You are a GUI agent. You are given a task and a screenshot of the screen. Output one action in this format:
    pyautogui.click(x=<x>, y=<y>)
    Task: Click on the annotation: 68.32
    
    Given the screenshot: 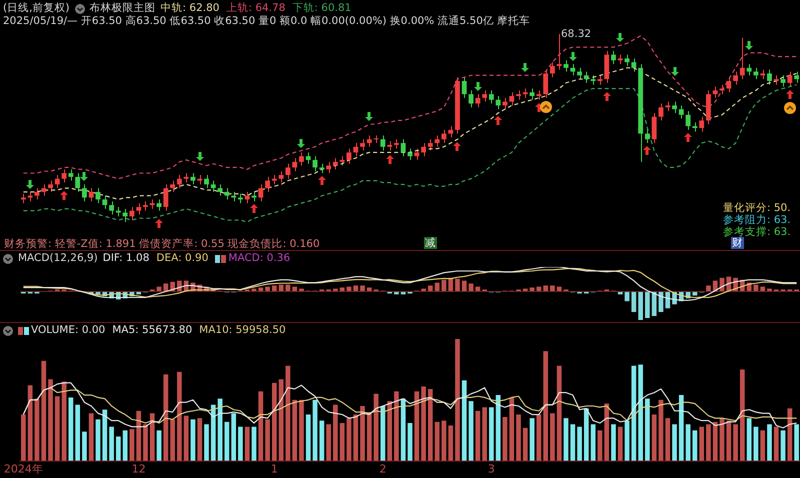 What is the action you would take?
    pyautogui.click(x=576, y=34)
    